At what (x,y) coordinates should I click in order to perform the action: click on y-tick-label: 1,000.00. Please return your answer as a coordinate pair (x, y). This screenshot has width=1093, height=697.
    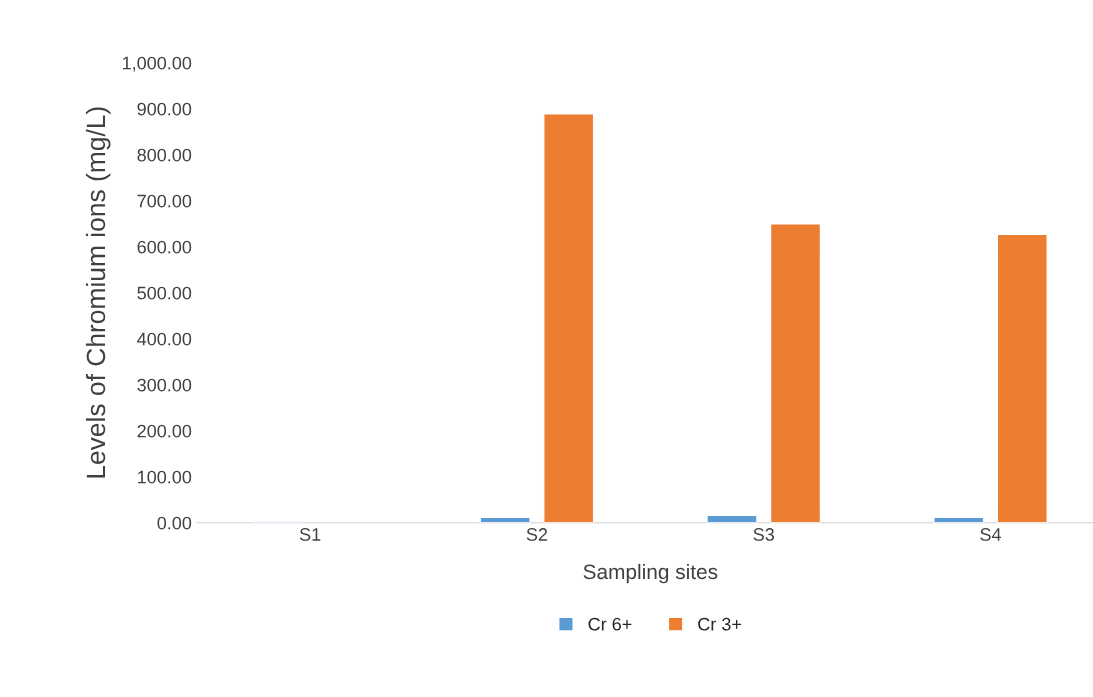
    Looking at the image, I should click on (157, 64).